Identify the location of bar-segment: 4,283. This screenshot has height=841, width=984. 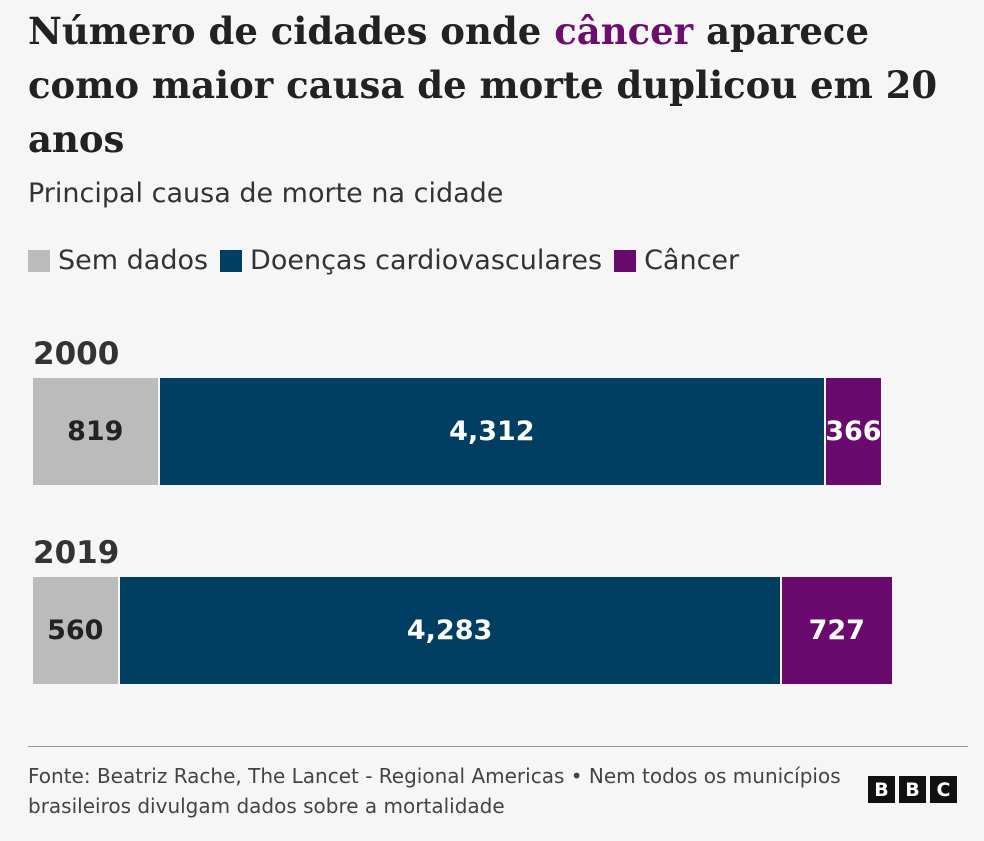
(450, 630).